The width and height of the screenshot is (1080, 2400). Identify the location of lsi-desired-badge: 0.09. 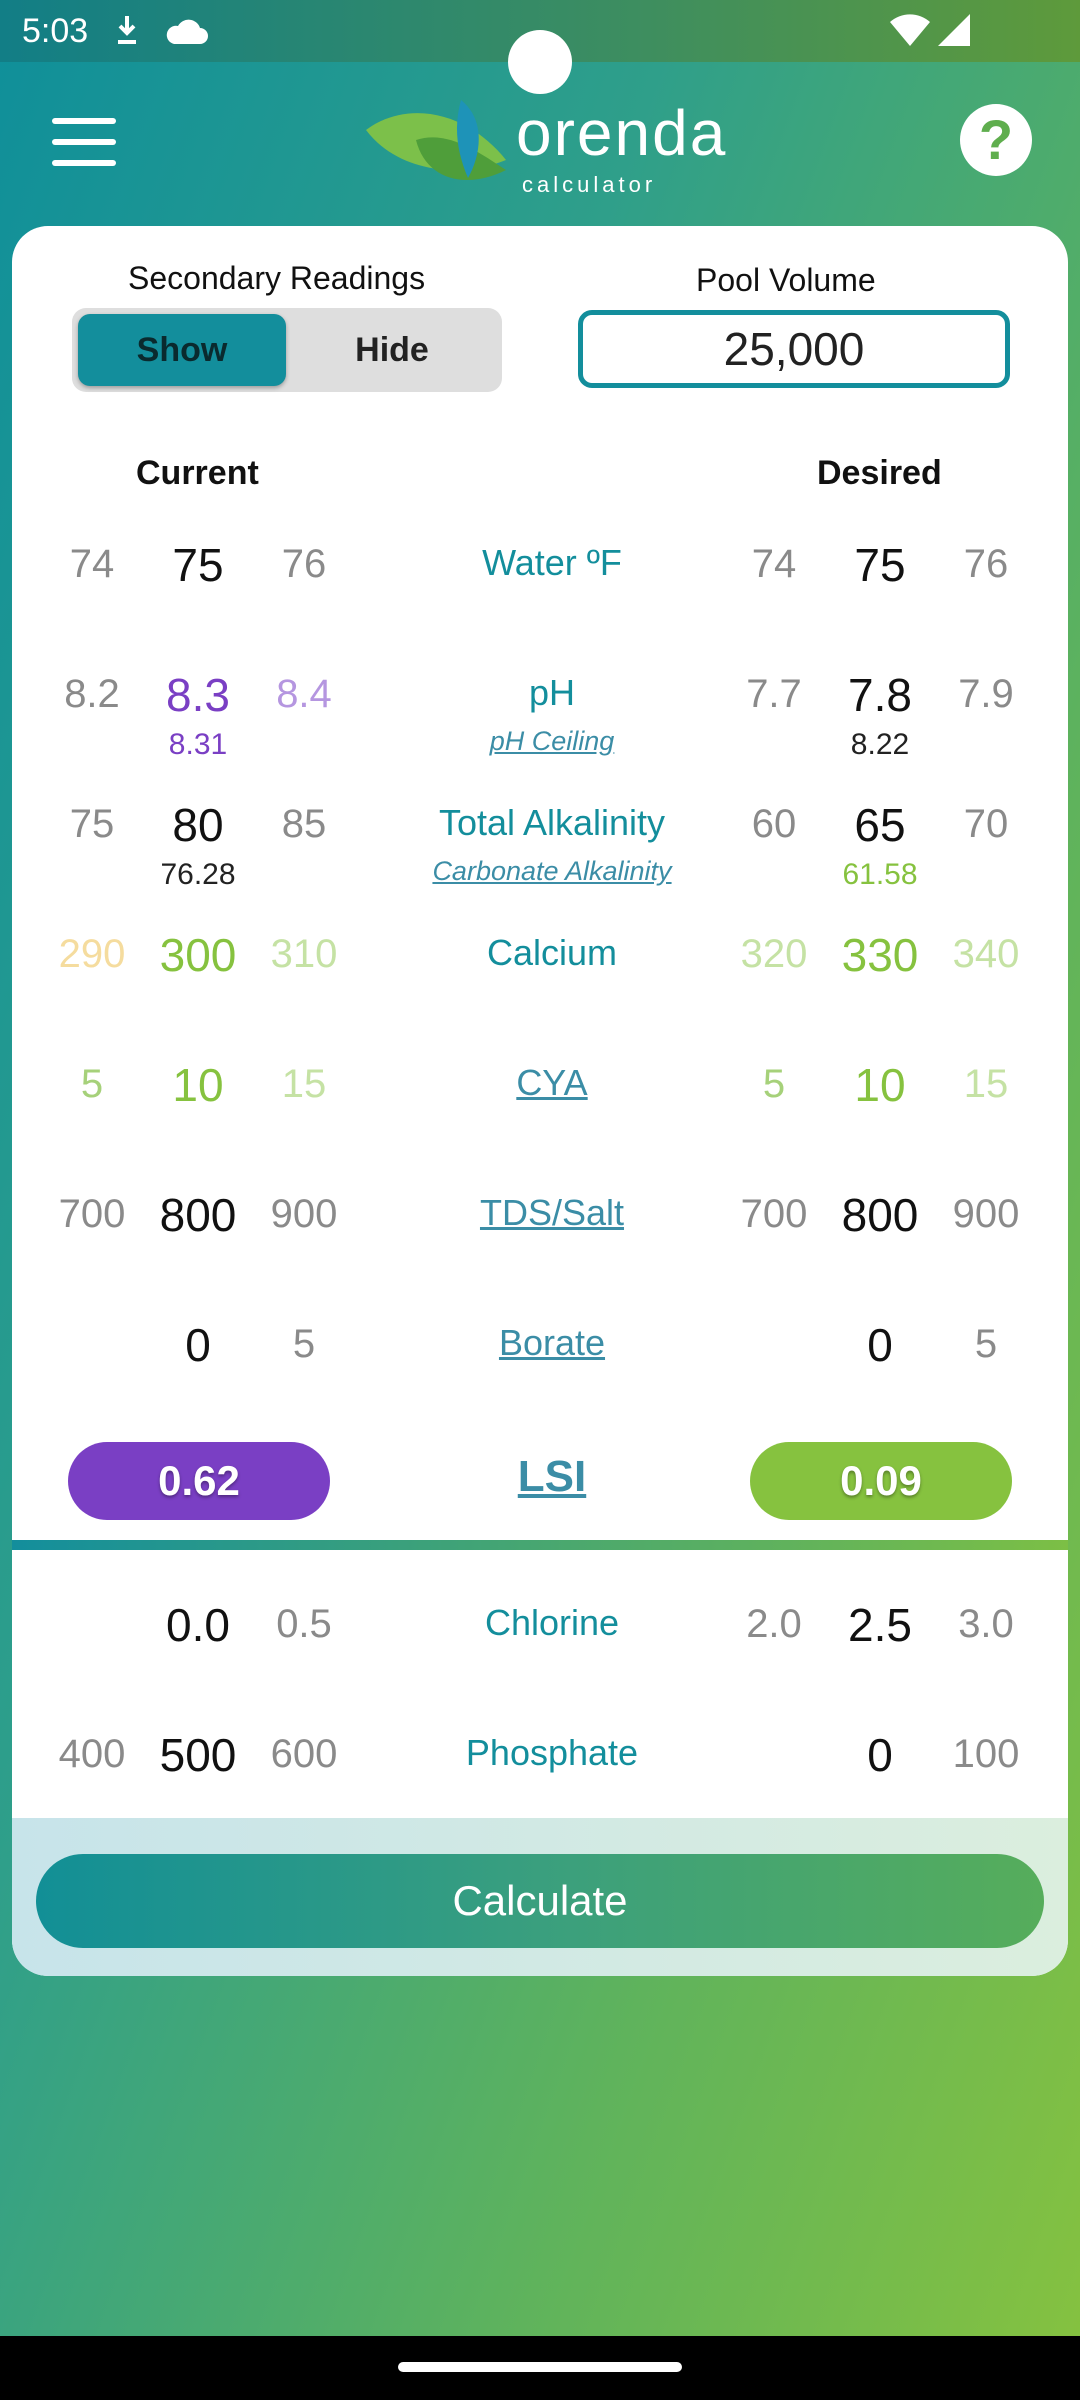
(881, 1481).